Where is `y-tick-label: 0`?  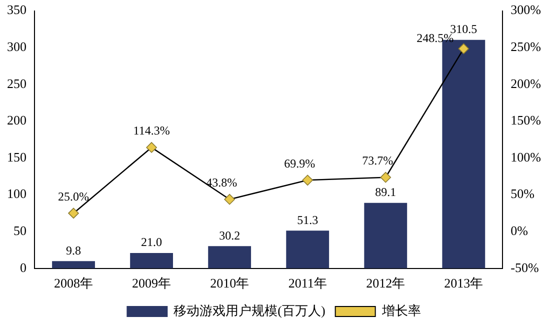
y-tick-label: 0 is located at coordinates (23, 267).